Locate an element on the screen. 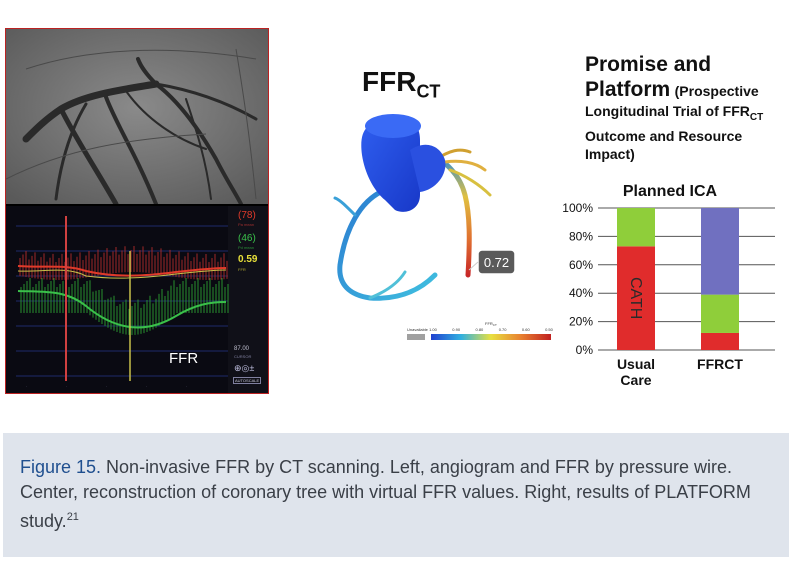 The height and width of the screenshot is (562, 790). pressure-tracing-graphic: · · · · · is located at coordinates (137, 299).